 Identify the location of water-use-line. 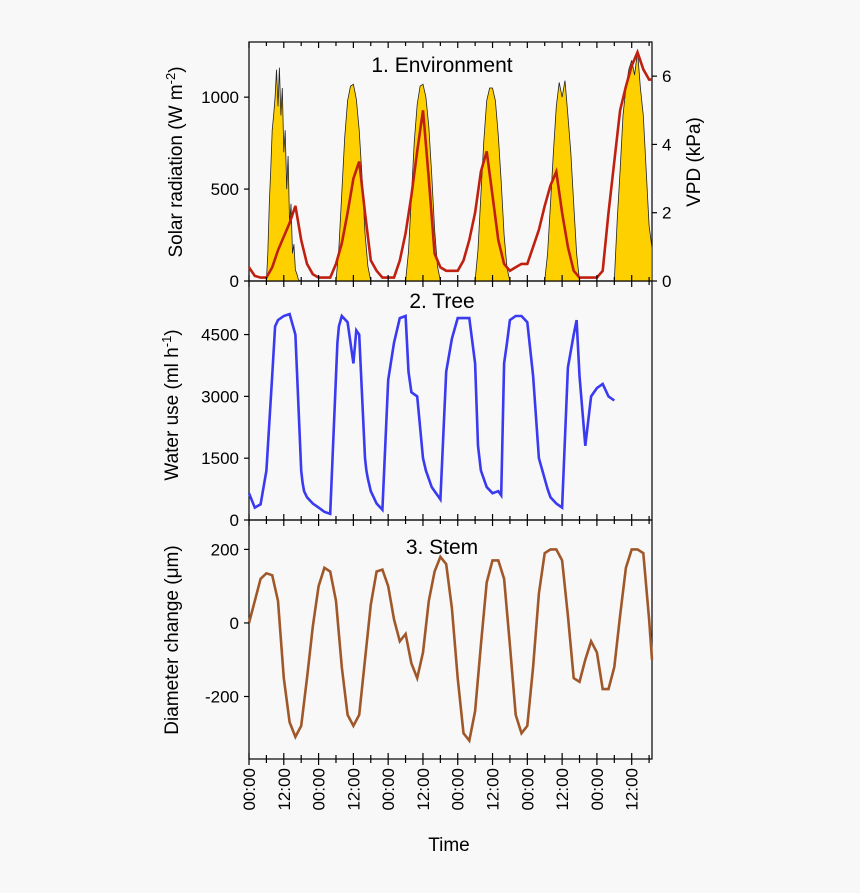
(431, 414).